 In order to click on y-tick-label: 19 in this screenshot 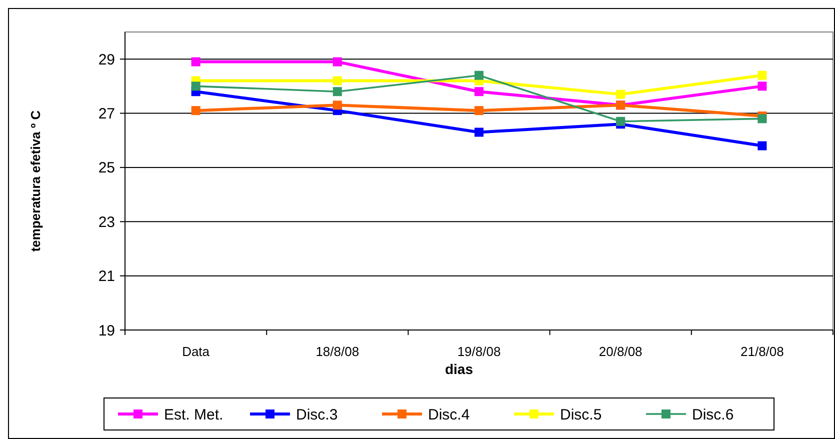, I will do `click(106, 331)`.